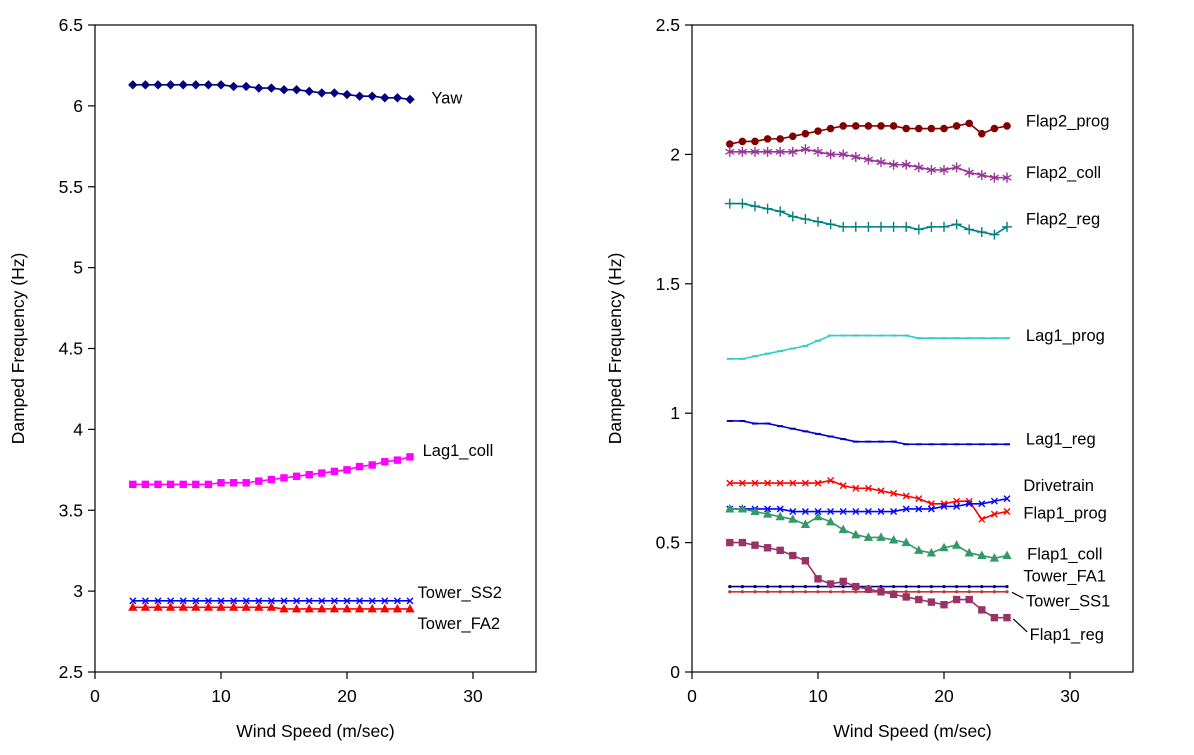 This screenshot has height=755, width=1194. Describe the element at coordinates (1058, 486) in the screenshot. I see `series-label-Drivetrain: Drivetrain` at that location.